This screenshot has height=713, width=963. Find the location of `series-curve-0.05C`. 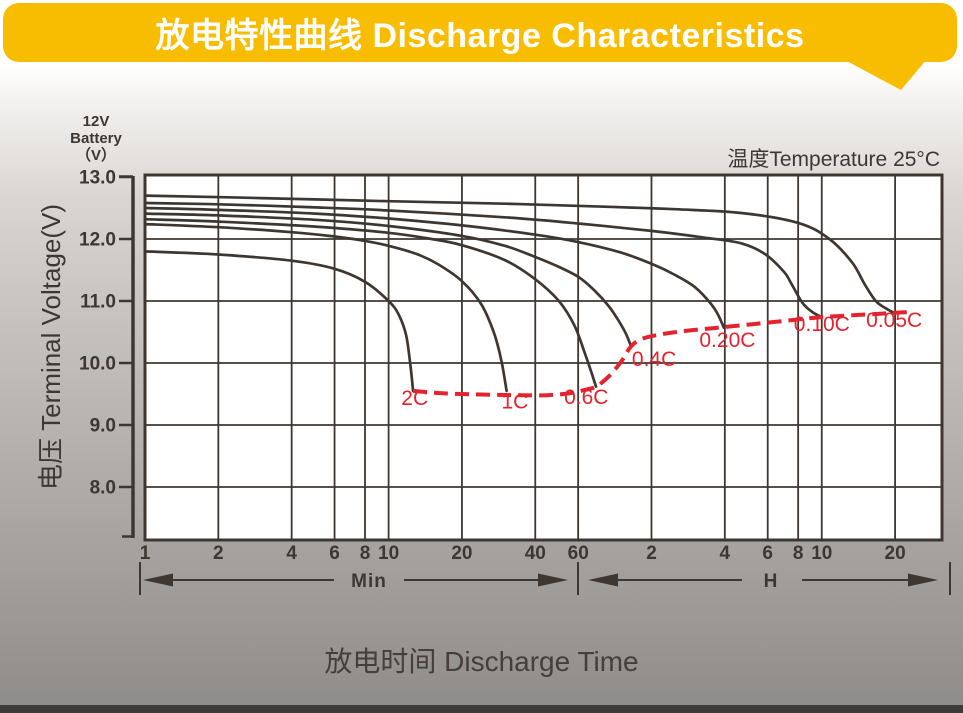

series-curve-0.05C is located at coordinates (520, 254).